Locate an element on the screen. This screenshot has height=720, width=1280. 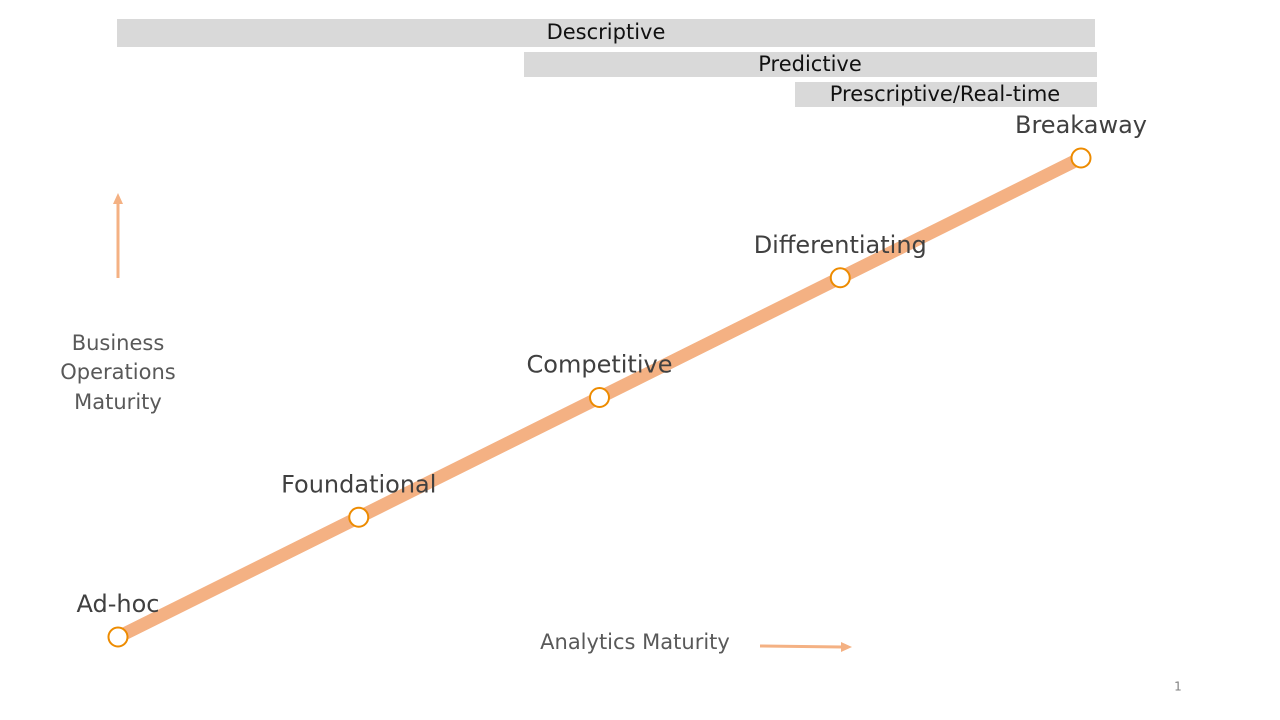
y-axis-label: Operations is located at coordinates (117, 372).